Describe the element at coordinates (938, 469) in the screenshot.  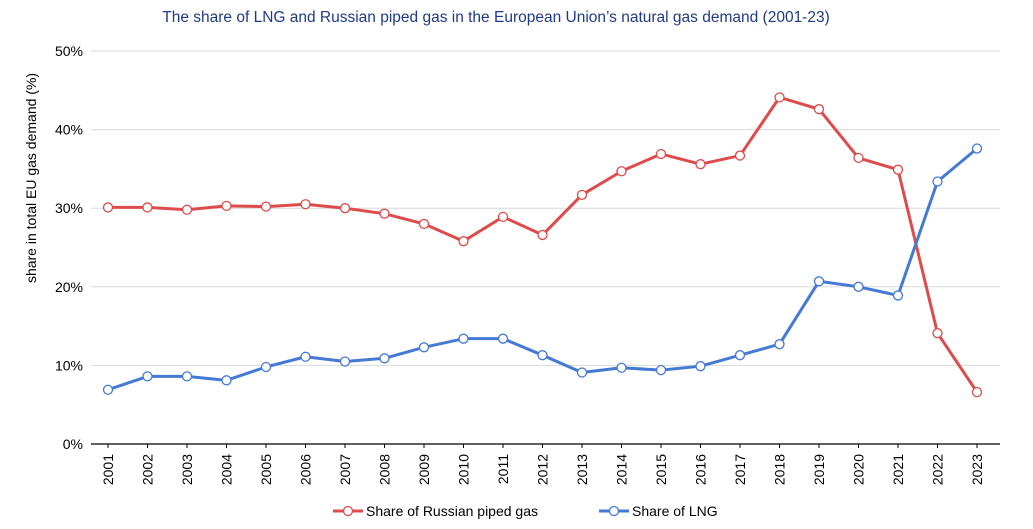
I see `x-tick-label: 2022` at that location.